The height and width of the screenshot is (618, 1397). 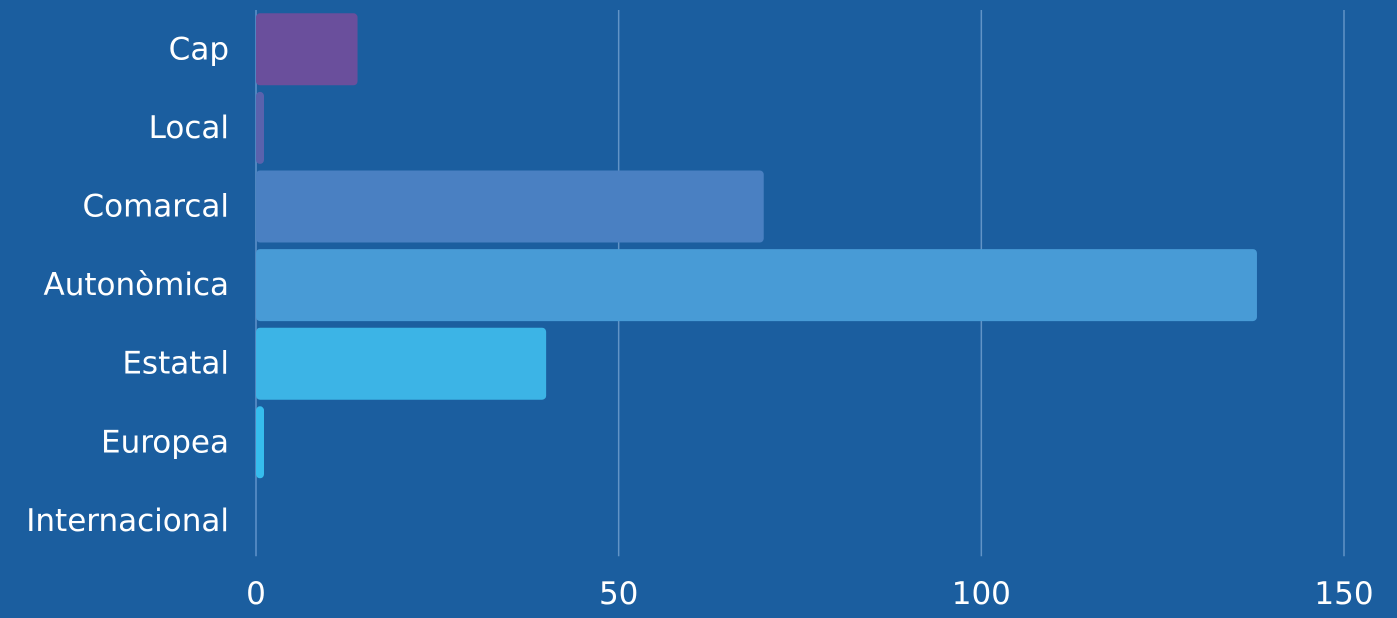 I want to click on category-label-local: Local, so click(x=189, y=128).